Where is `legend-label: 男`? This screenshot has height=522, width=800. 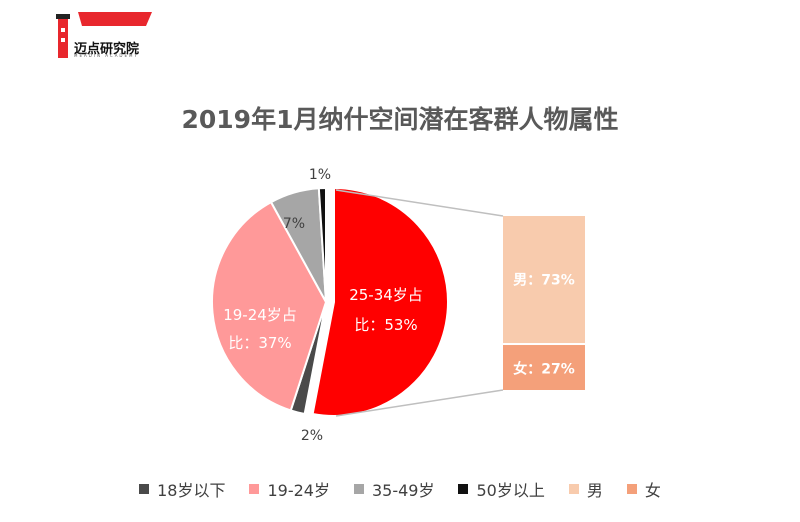
legend-label: 男 is located at coordinates (594, 490).